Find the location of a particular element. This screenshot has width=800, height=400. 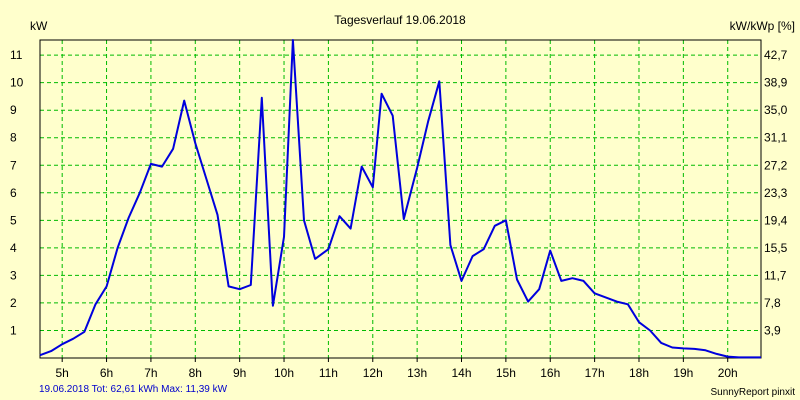

x-tick-label-1: 6h is located at coordinates (106, 373).